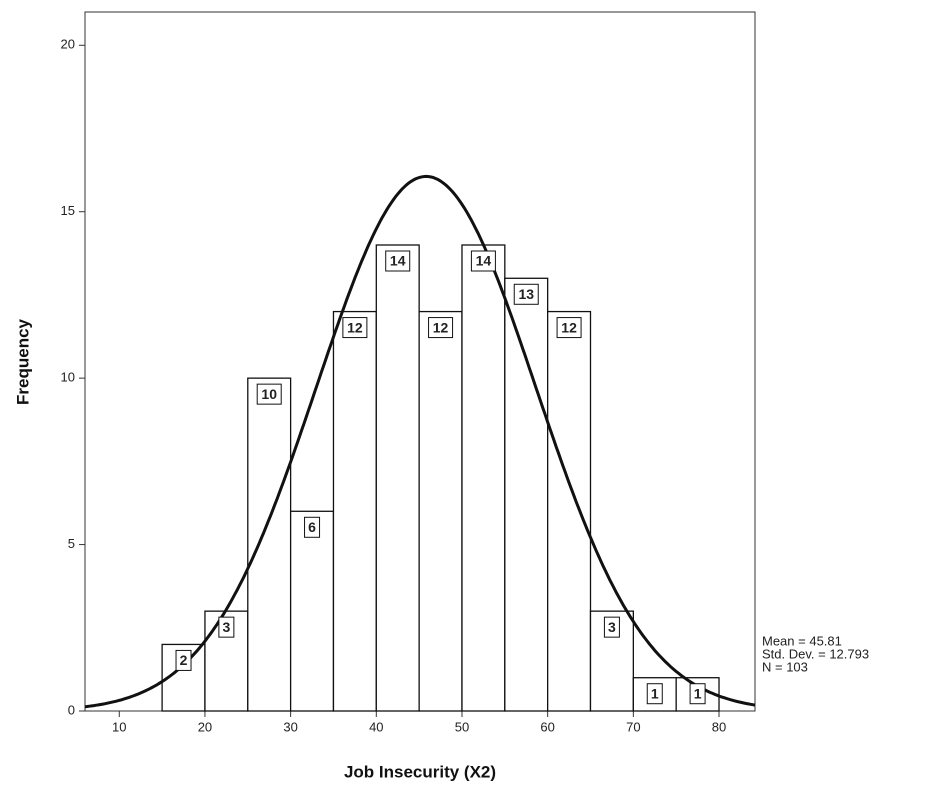 The image size is (936, 792). What do you see at coordinates (802, 640) in the screenshot?
I see `stats-label: Mean = 45.81` at bounding box center [802, 640].